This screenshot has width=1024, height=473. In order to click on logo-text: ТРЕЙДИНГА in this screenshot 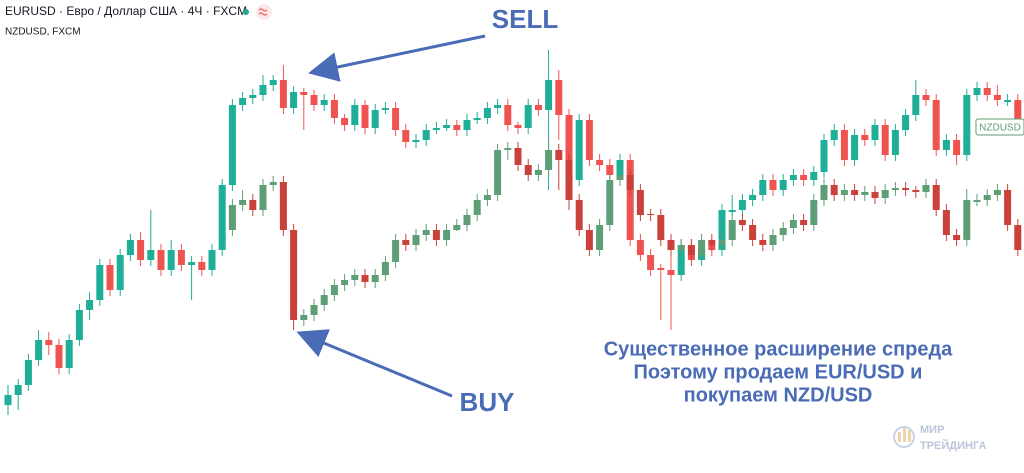, I will do `click(953, 445)`.